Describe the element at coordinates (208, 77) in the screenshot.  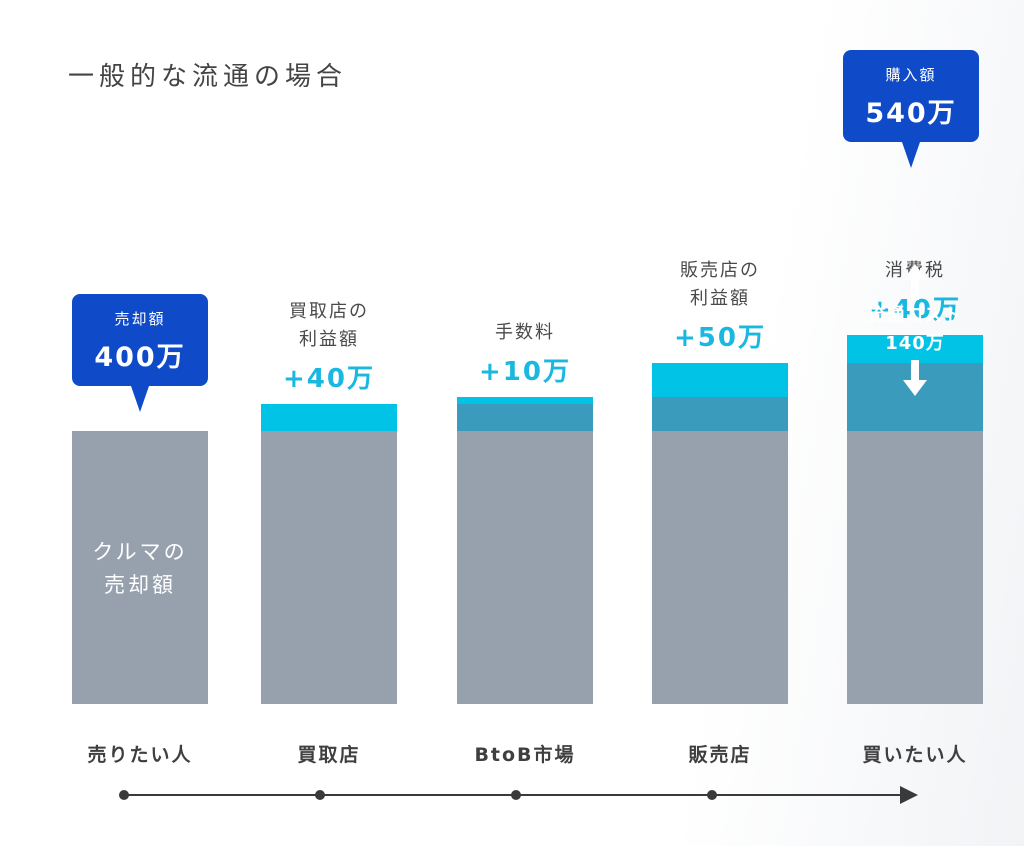
I see `chart-title: 一般的な流通の場合` at that location.